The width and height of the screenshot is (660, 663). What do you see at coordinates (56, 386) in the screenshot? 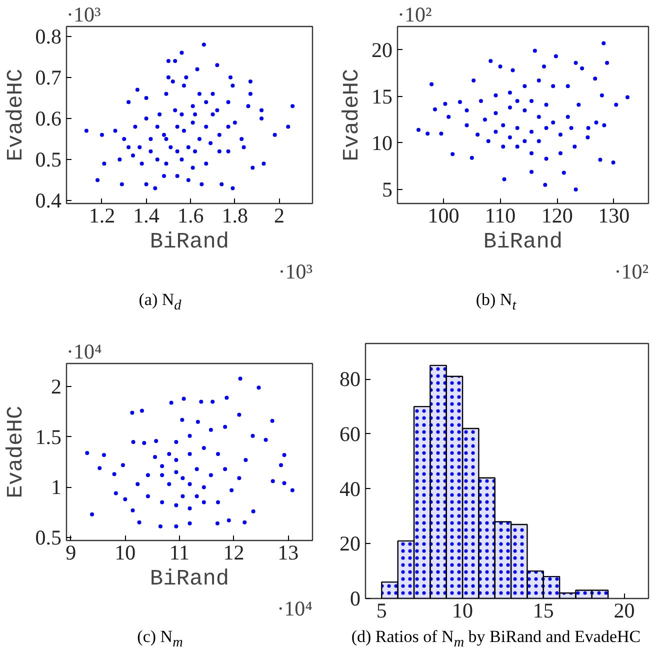
I see `y-tick-label: 2` at bounding box center [56, 386].